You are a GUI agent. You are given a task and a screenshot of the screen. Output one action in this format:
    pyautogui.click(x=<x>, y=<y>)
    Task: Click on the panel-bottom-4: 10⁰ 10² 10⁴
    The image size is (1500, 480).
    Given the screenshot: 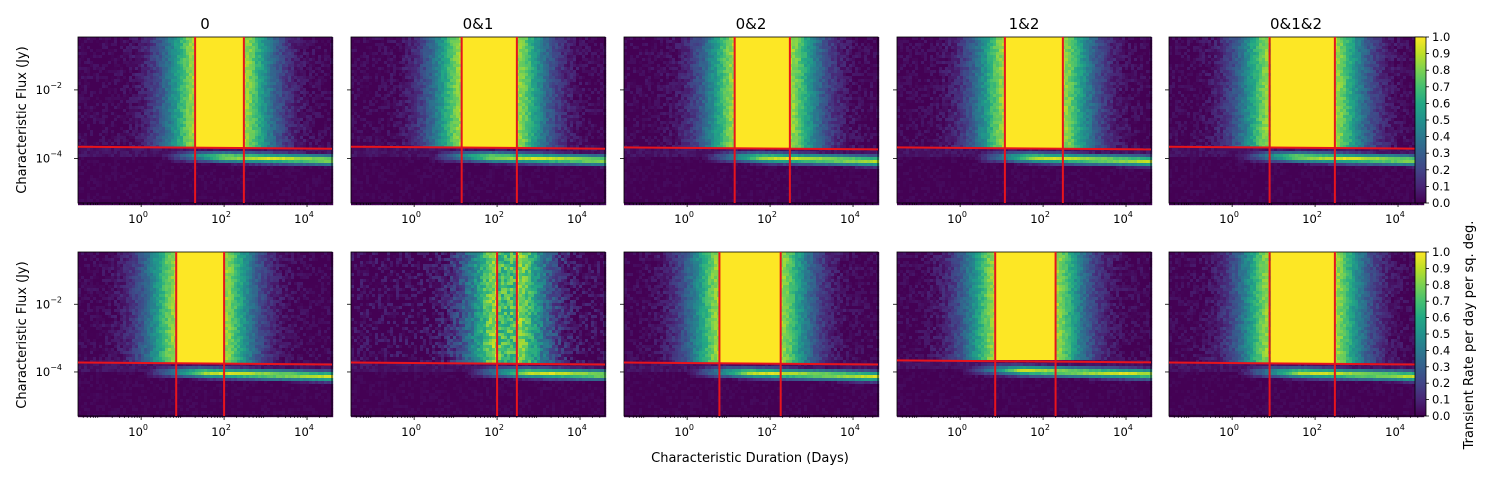 What is the action you would take?
    pyautogui.click(x=1294, y=345)
    